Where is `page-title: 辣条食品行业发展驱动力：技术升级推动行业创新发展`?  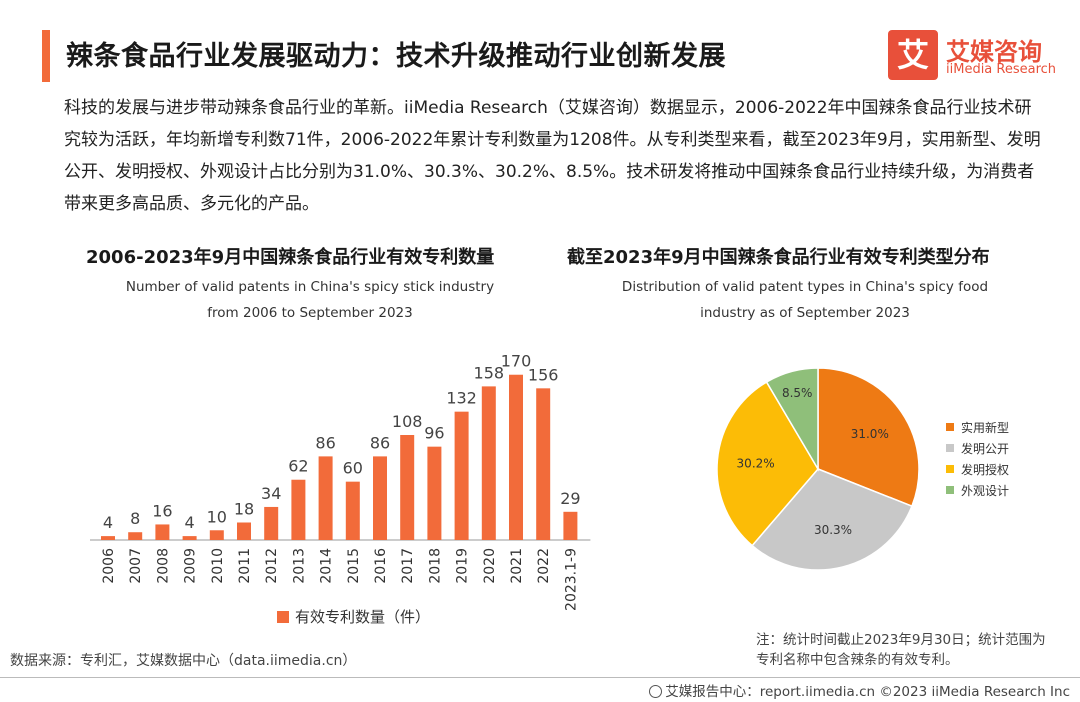 page-title: 辣条食品行业发展驱动力：技术升级推动行业创新发展 is located at coordinates (396, 56).